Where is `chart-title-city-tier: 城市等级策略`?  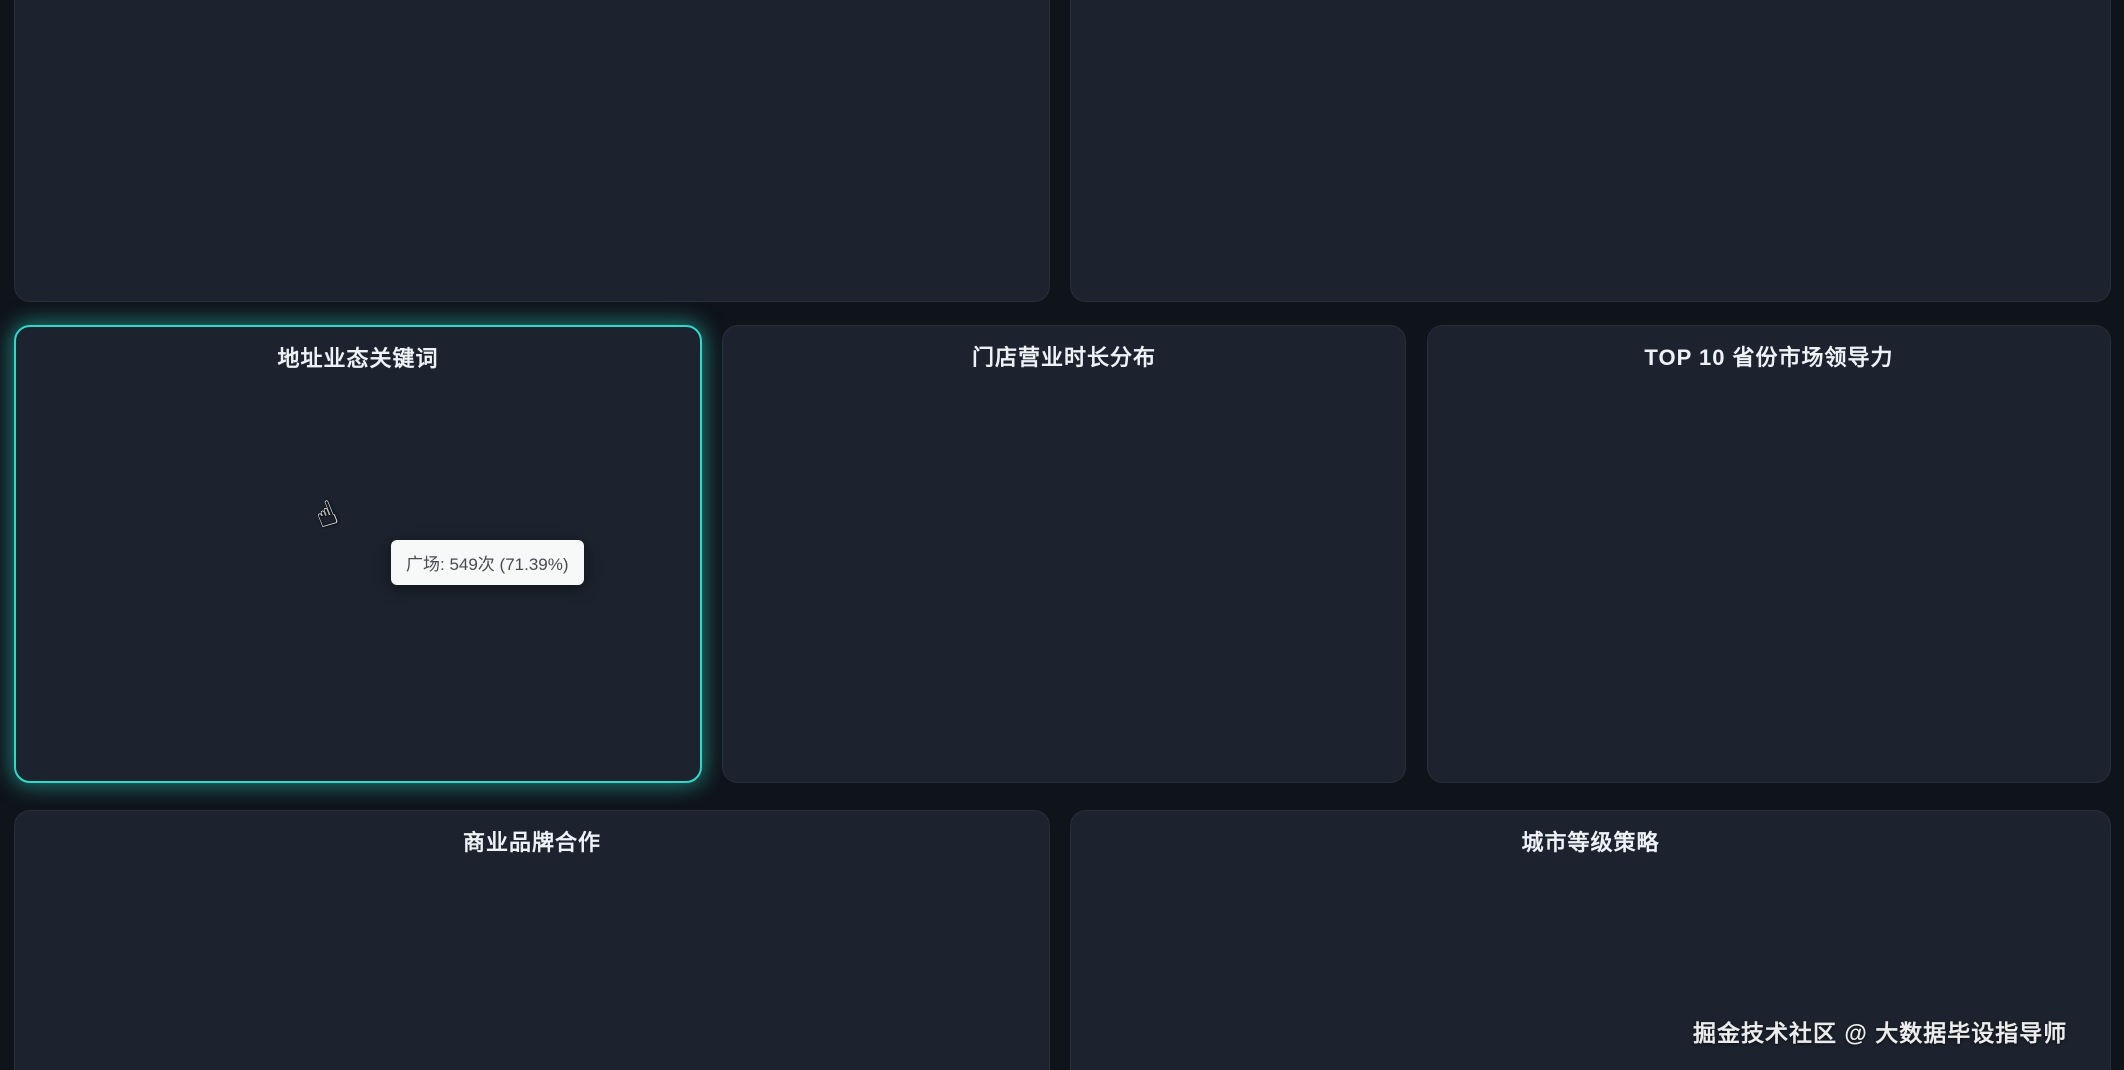
chart-title-city-tier: 城市等级策略 is located at coordinates (1590, 842).